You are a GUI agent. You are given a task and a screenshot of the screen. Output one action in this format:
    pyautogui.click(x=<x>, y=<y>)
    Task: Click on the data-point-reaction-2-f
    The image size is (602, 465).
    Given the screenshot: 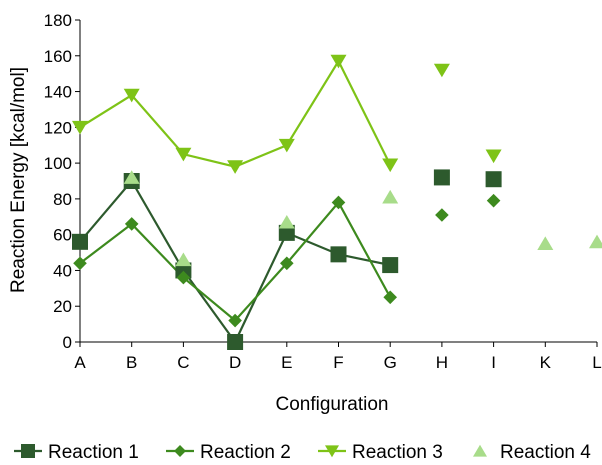 What is the action you would take?
    pyautogui.click(x=338, y=202)
    